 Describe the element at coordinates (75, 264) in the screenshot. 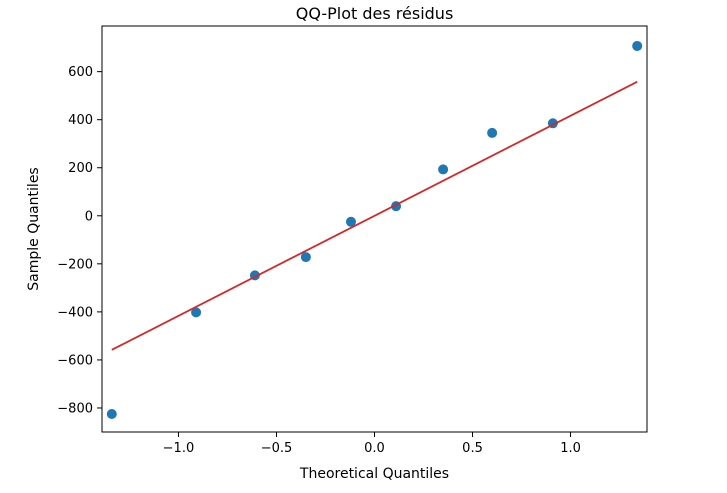

I see `y-tick-label: −200` at that location.